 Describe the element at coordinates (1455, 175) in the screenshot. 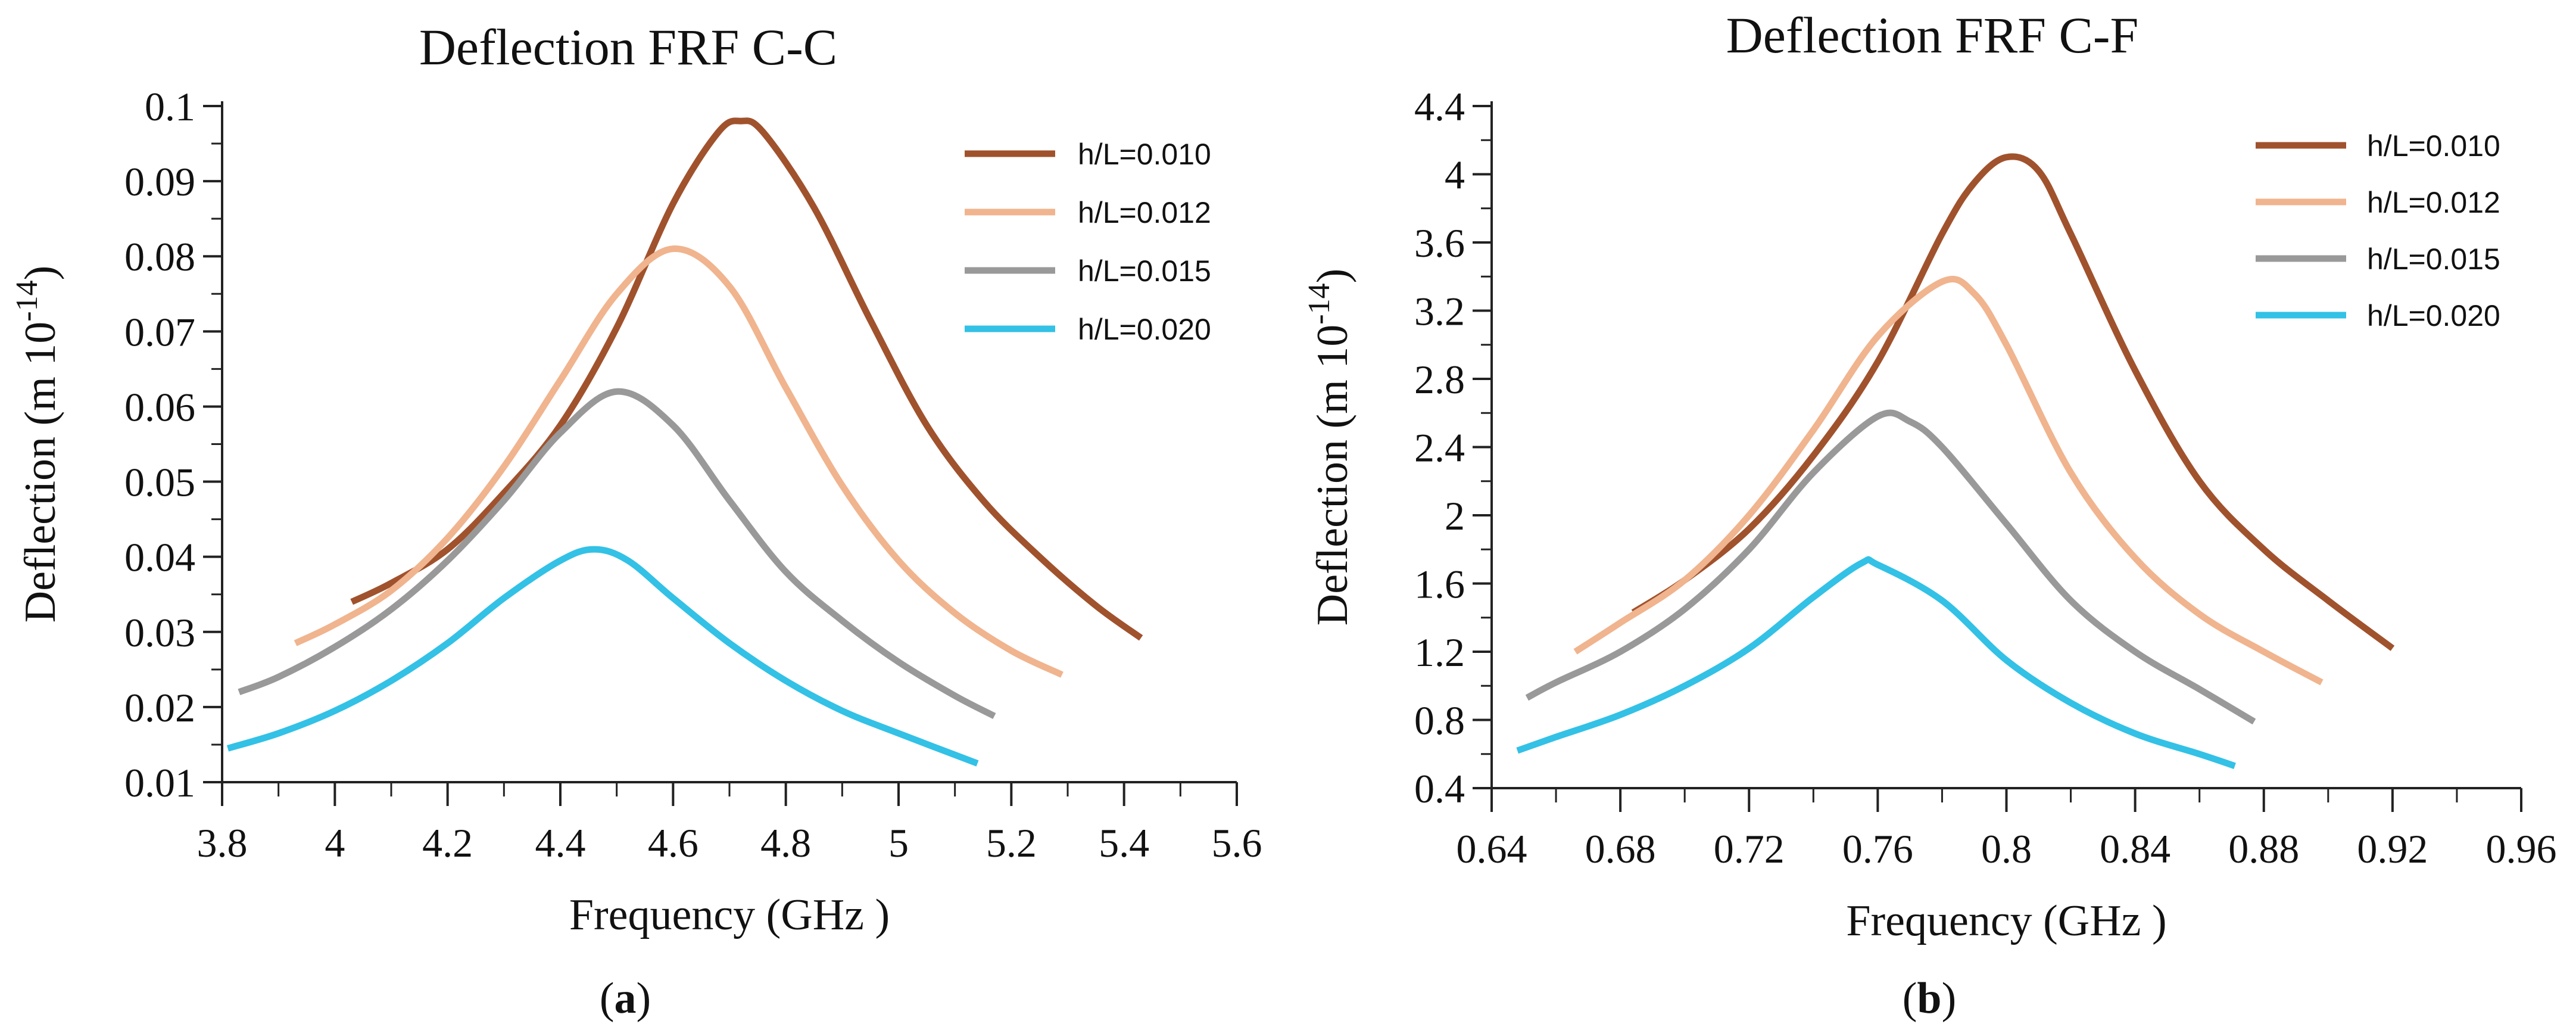

I see `y-tick-label: 4` at that location.